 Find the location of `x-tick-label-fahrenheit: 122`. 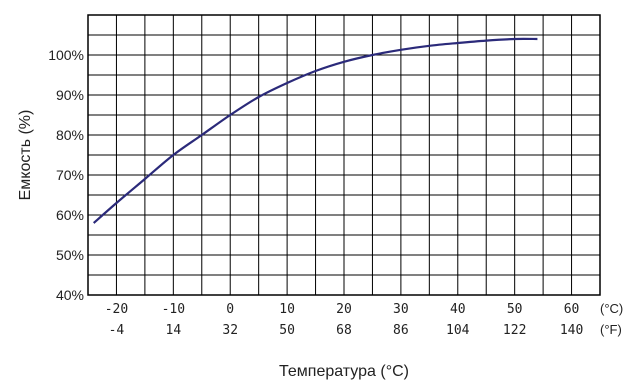

x-tick-label-fahrenheit: 122 is located at coordinates (514, 330).